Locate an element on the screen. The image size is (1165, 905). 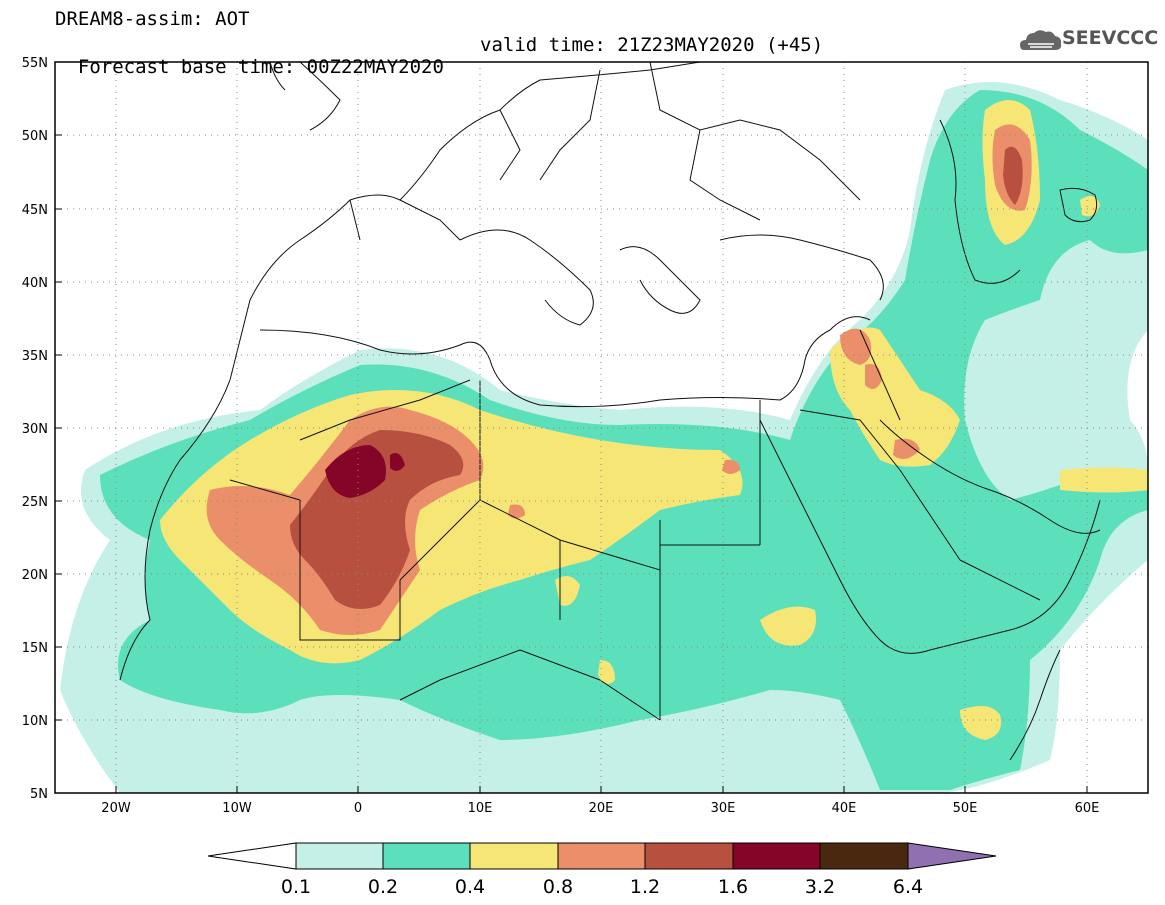
lon-label: 20E is located at coordinates (601, 808).